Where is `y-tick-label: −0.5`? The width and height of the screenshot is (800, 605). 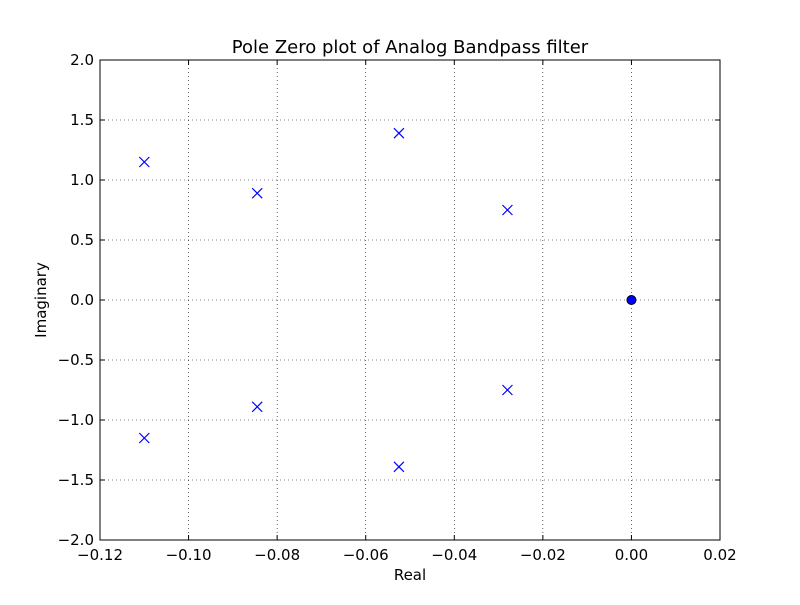 y-tick-label: −0.5 is located at coordinates (76, 360).